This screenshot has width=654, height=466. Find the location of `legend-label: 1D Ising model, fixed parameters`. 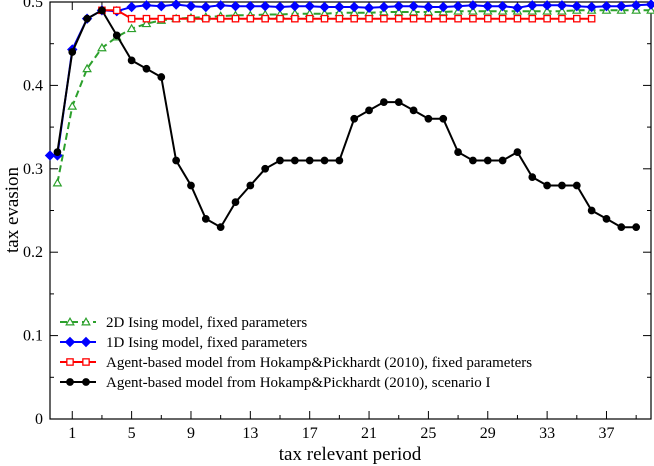

legend-label: 1D Ising model, fixed parameters is located at coordinates (206, 343).